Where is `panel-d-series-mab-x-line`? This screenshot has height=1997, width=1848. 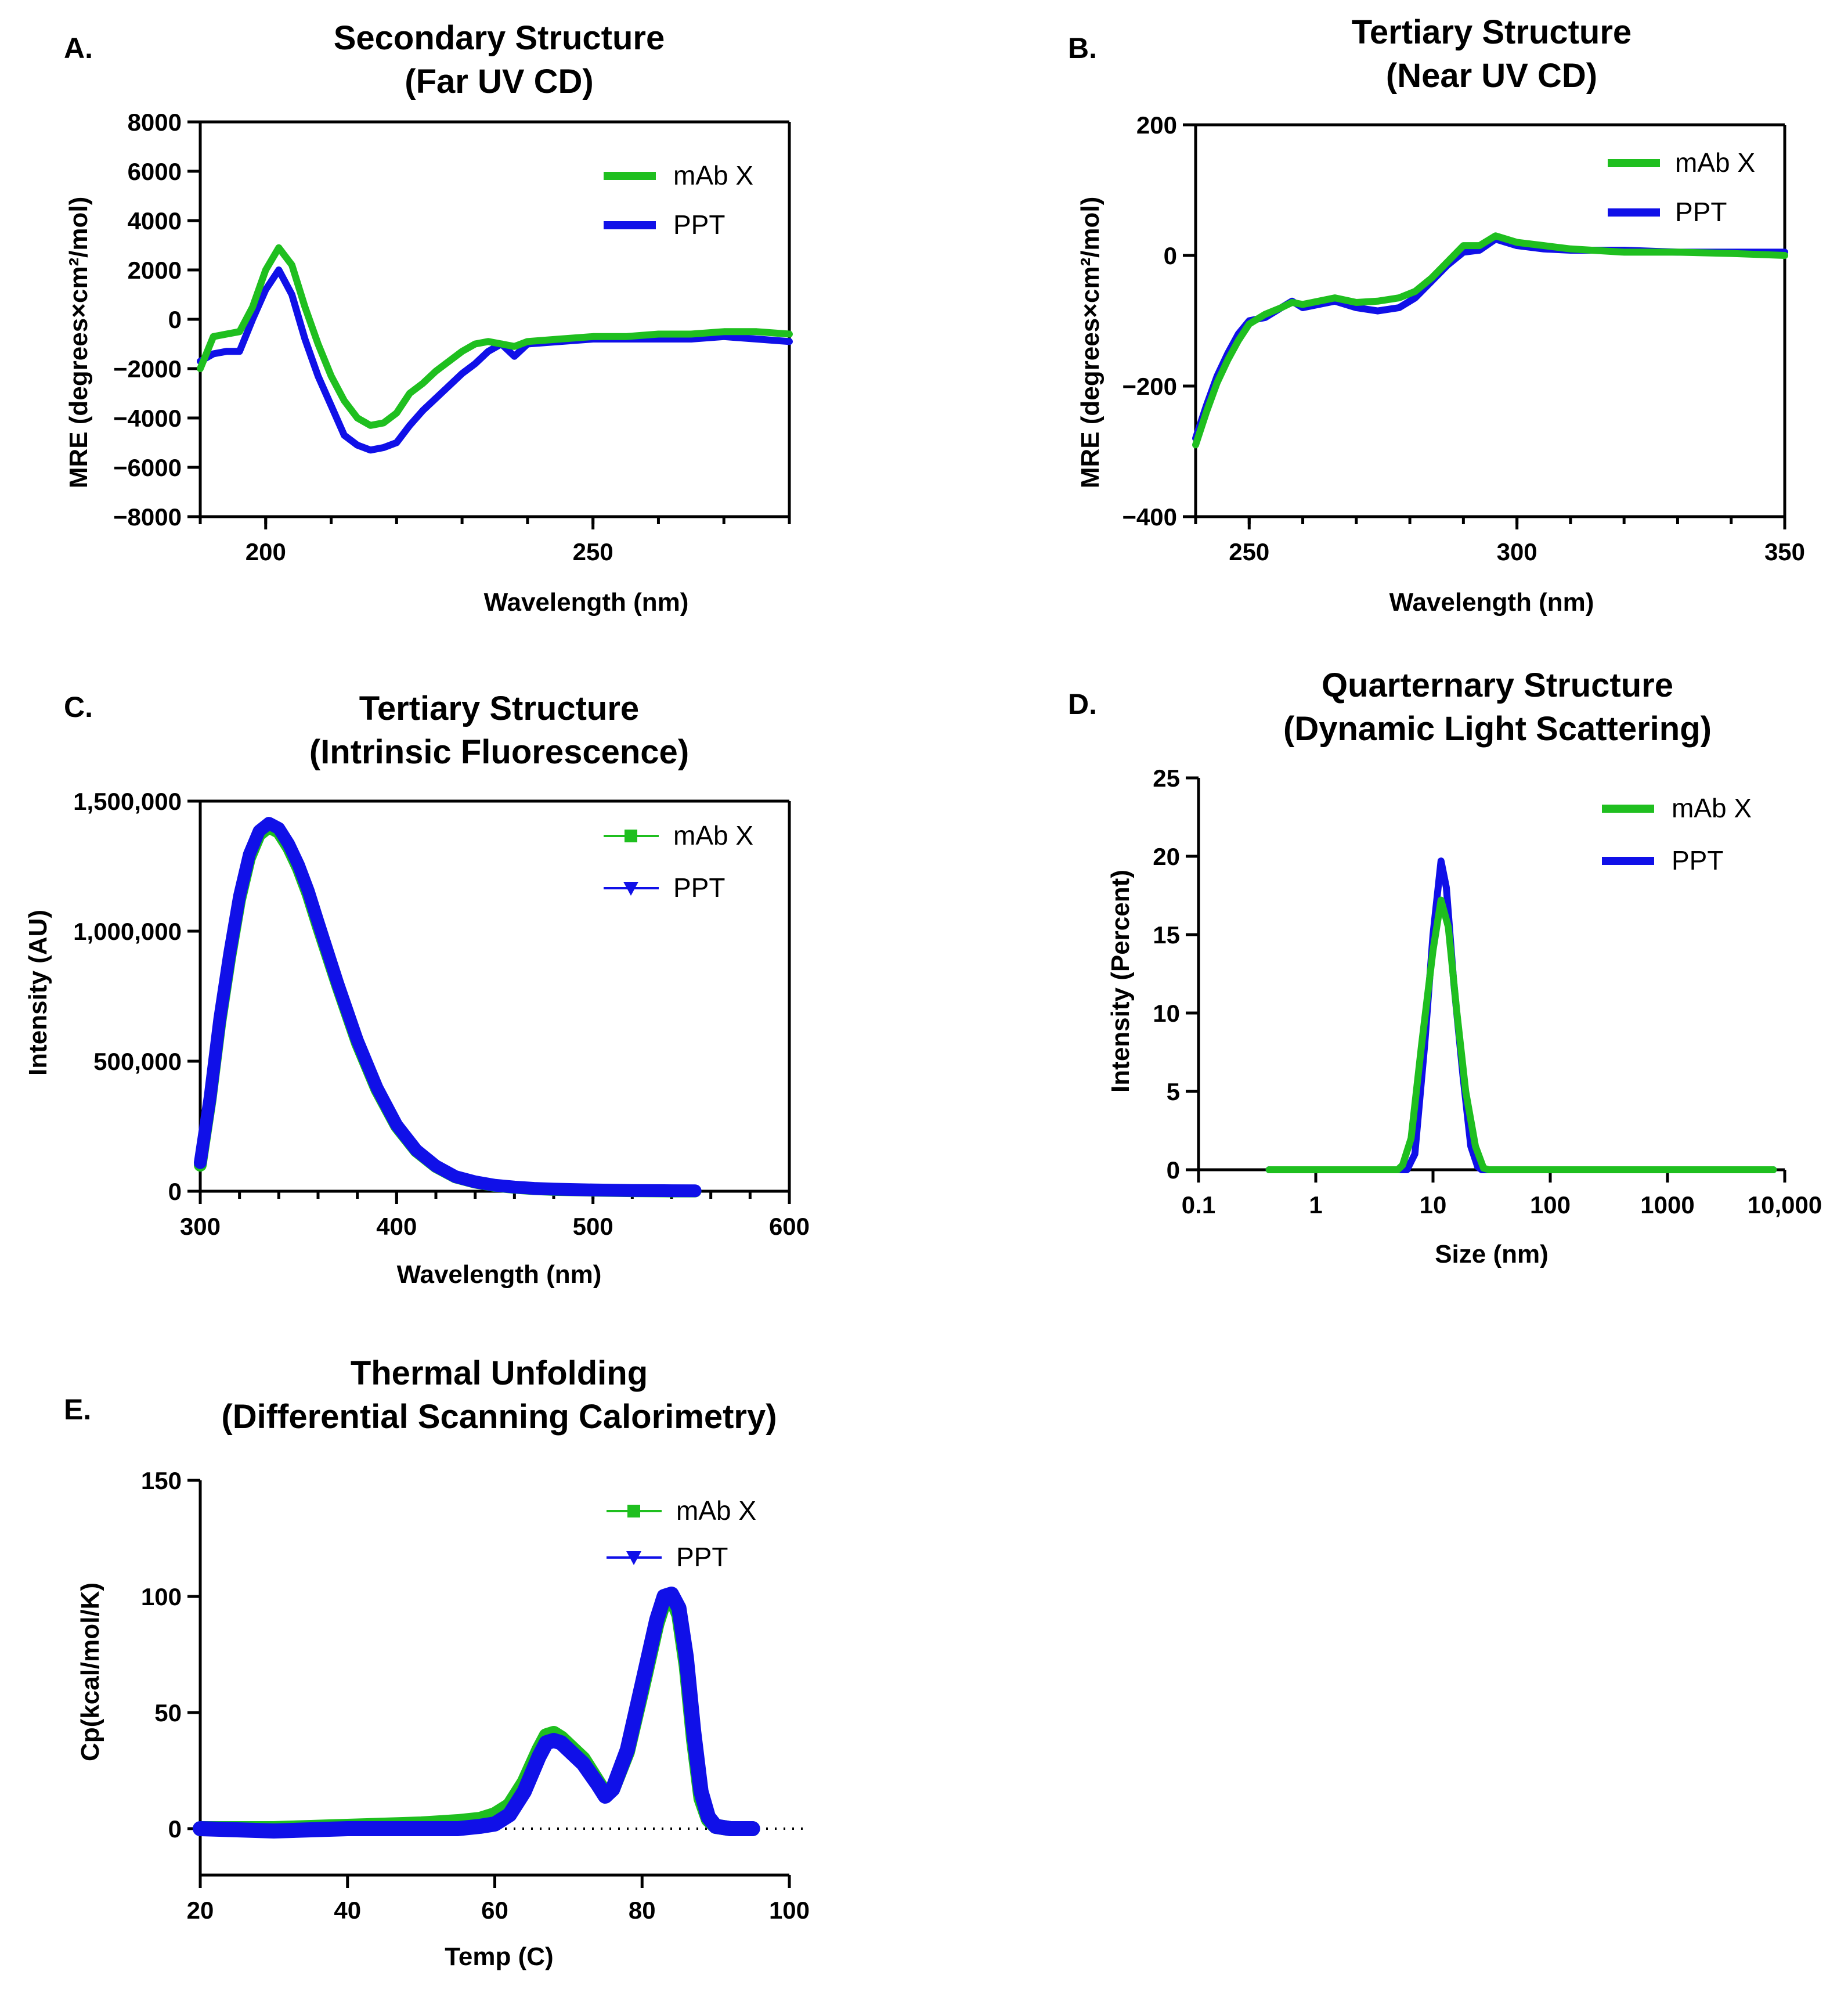
panel-d-series-mab-x-line is located at coordinates (1521, 1034).